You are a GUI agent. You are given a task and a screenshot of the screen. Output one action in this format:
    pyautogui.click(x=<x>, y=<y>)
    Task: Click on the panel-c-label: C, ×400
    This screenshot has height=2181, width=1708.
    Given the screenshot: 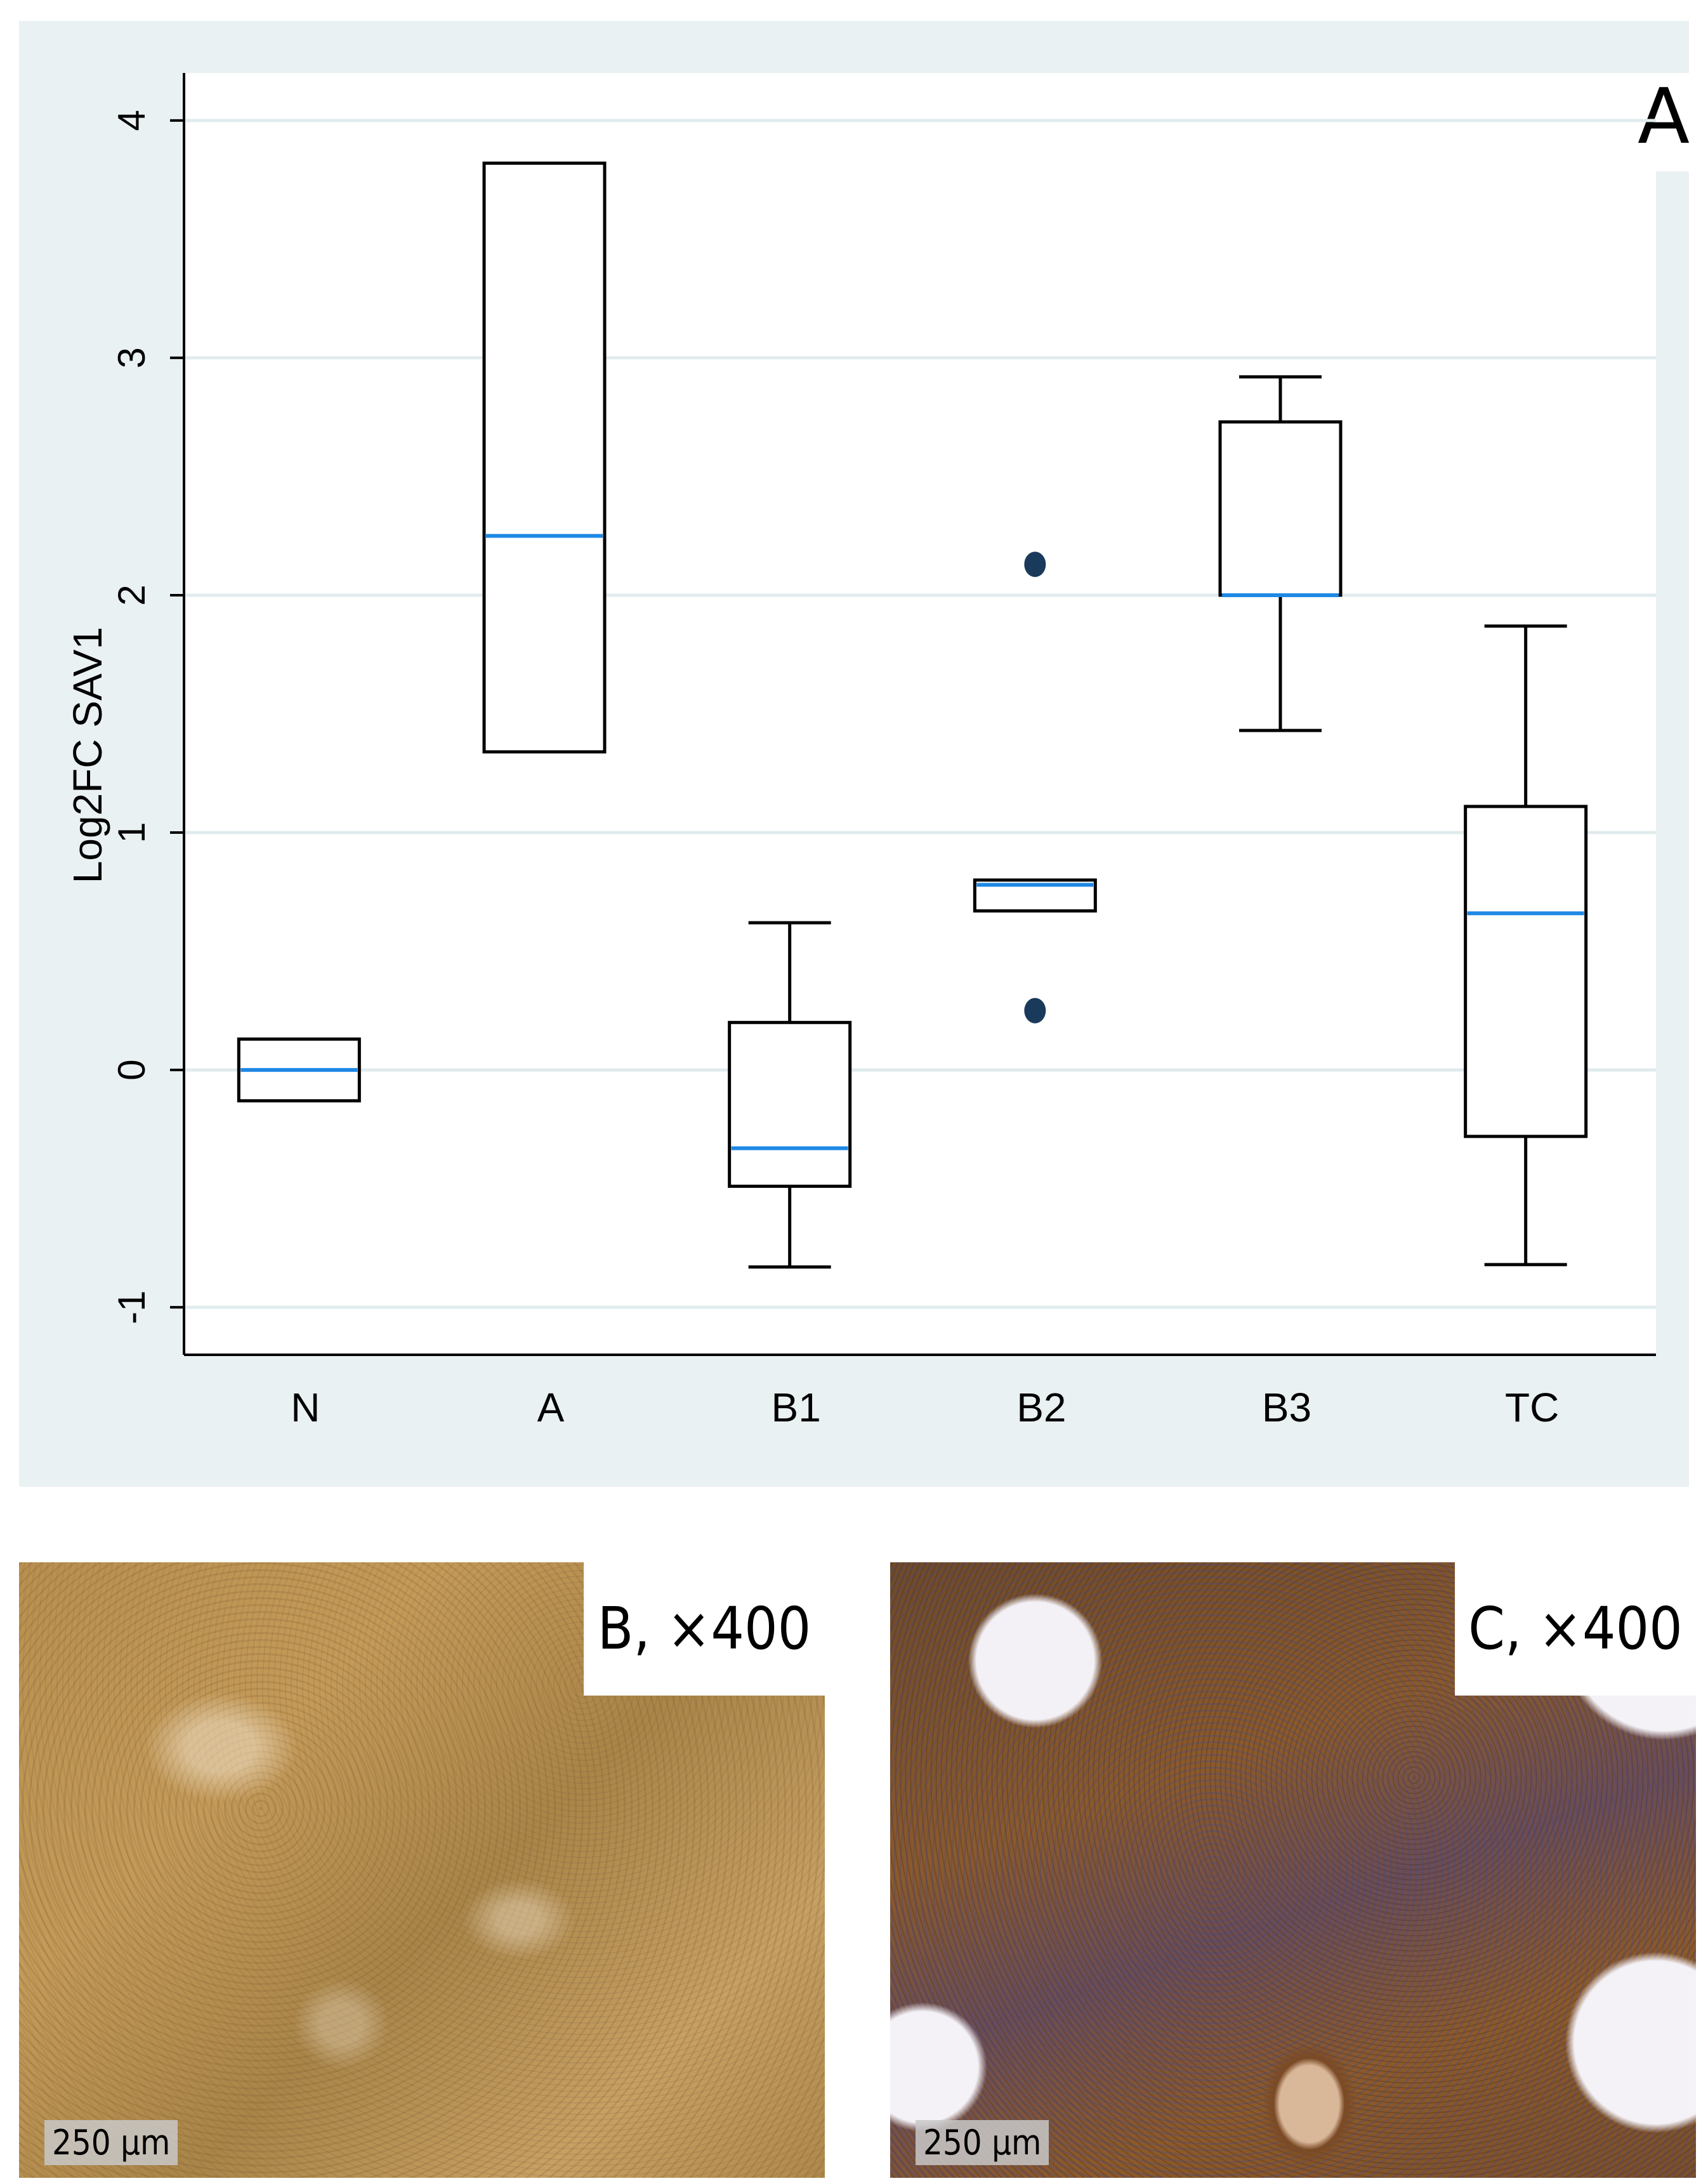 What is the action you would take?
    pyautogui.click(x=1575, y=1629)
    